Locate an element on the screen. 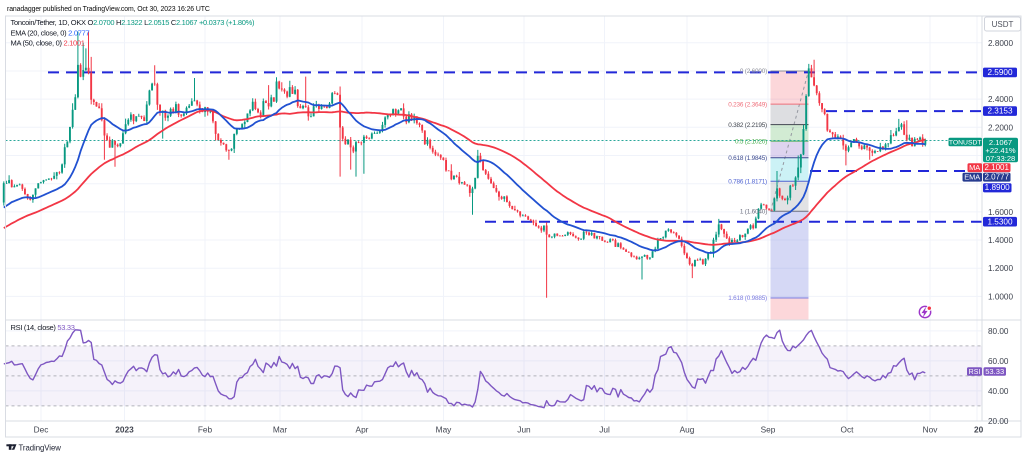 Image resolution: width=1024 pixels, height=457 pixels. svg-text: MA (50, close, 0) 2.1001 is located at coordinates (48, 43).